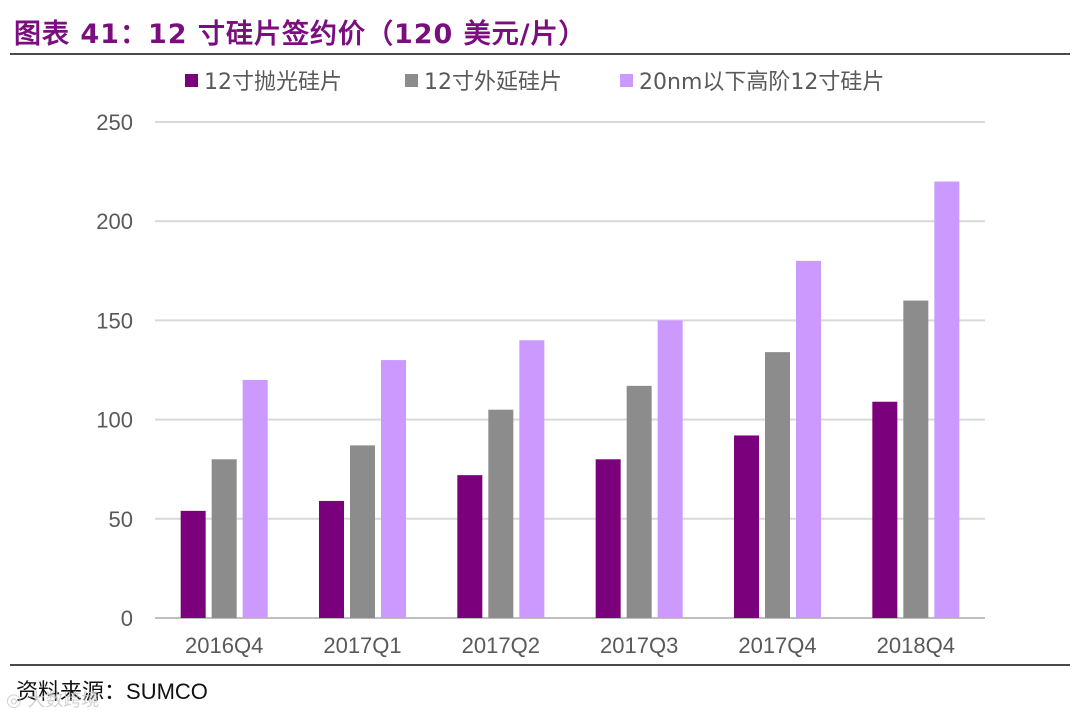 The image size is (1080, 715). I want to click on x-tick-label: 2017Q4, so click(777, 645).